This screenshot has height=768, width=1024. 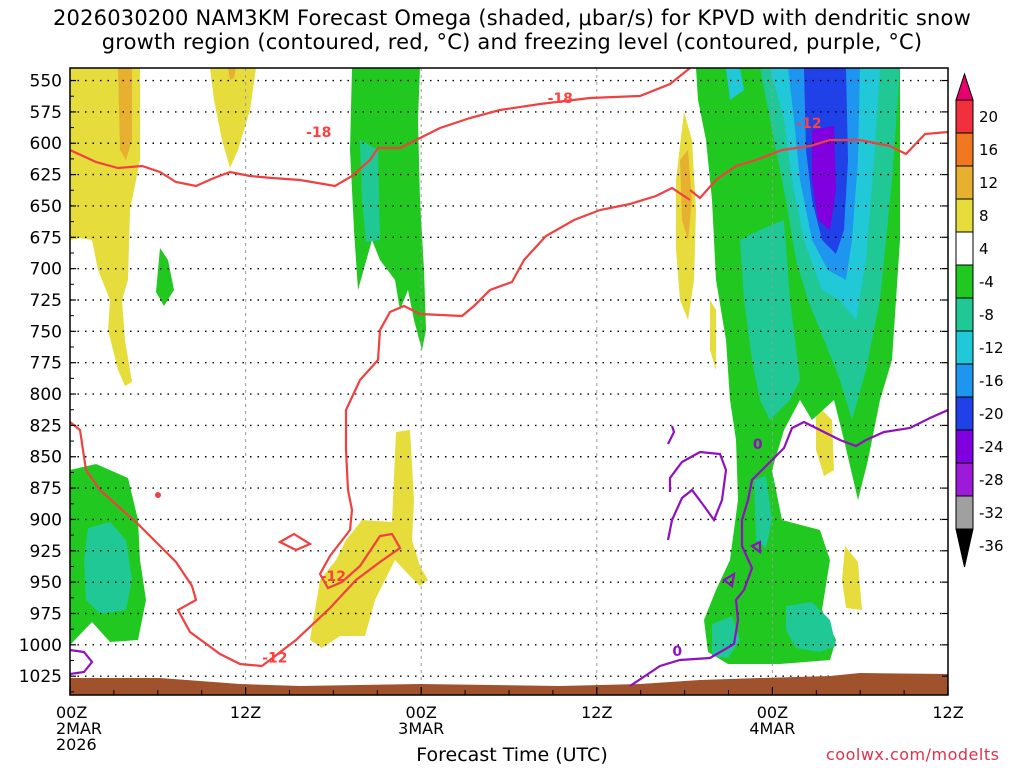 I want to click on y-tick-label: 825, so click(x=46, y=426).